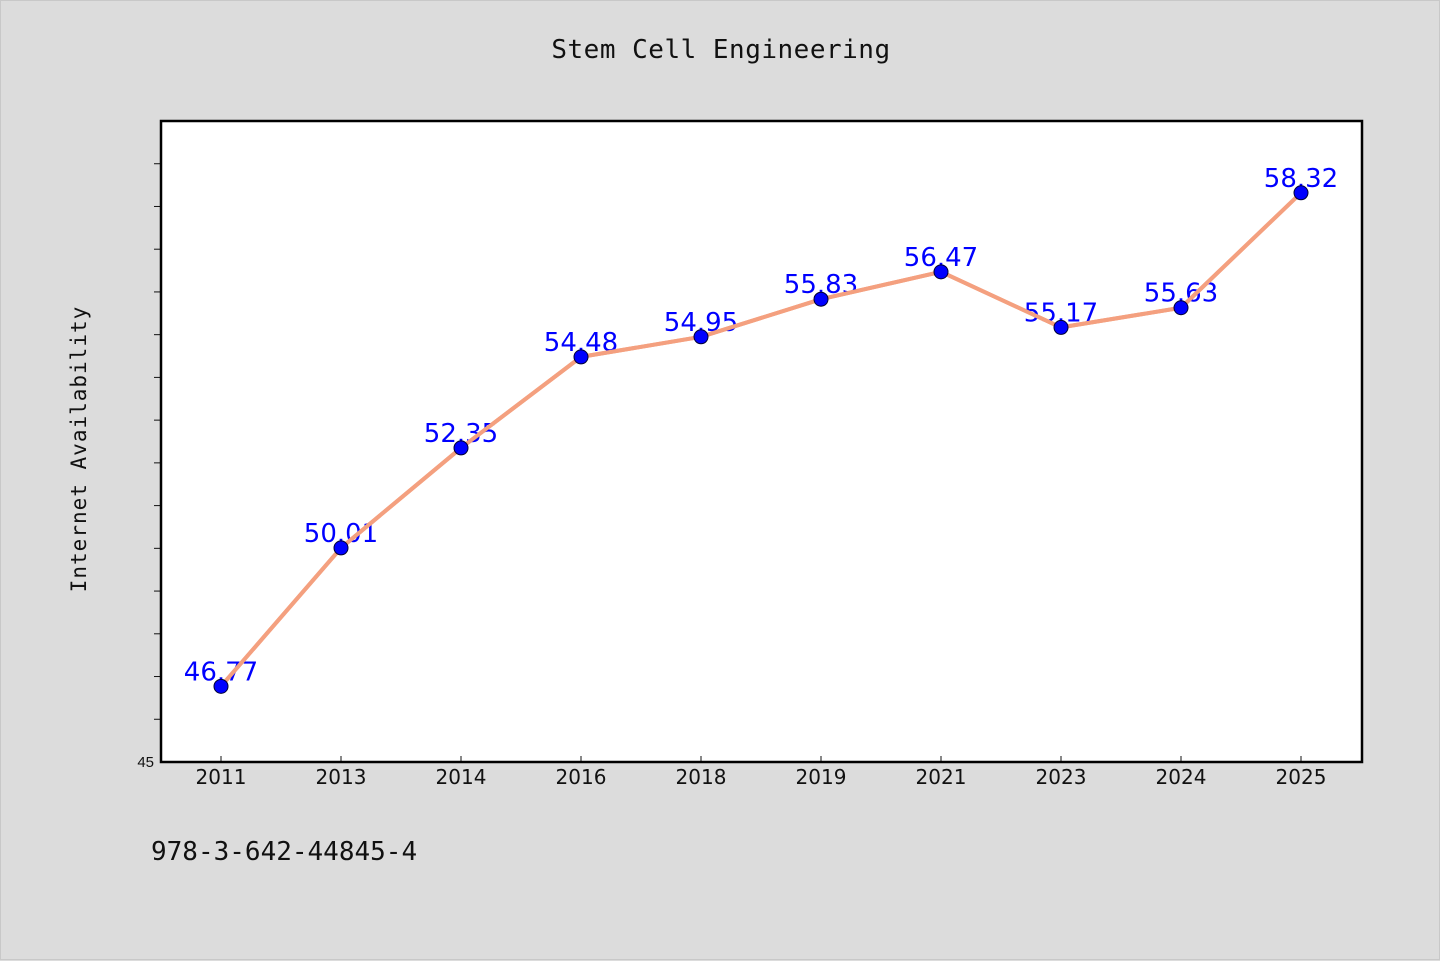 Image resolution: width=1440 pixels, height=961 pixels. Describe the element at coordinates (284, 852) in the screenshot. I see `isbn-text: 978-3-642-44845-4` at that location.